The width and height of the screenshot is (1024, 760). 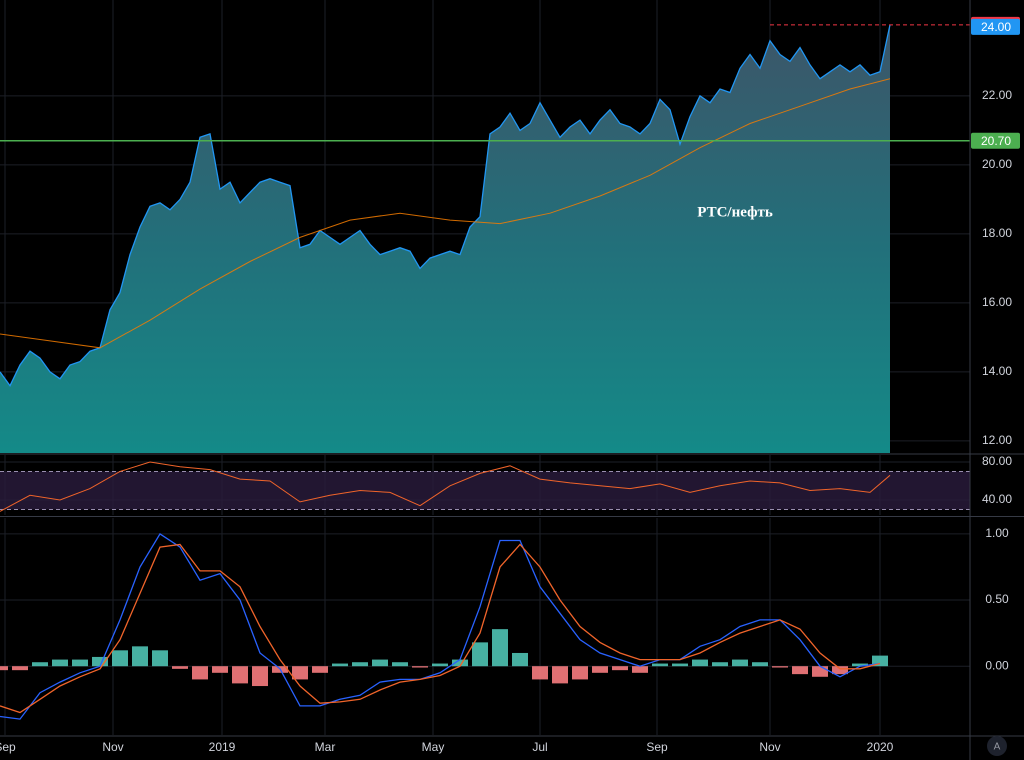 I want to click on chart-title: РТС/нефть, so click(x=735, y=212).